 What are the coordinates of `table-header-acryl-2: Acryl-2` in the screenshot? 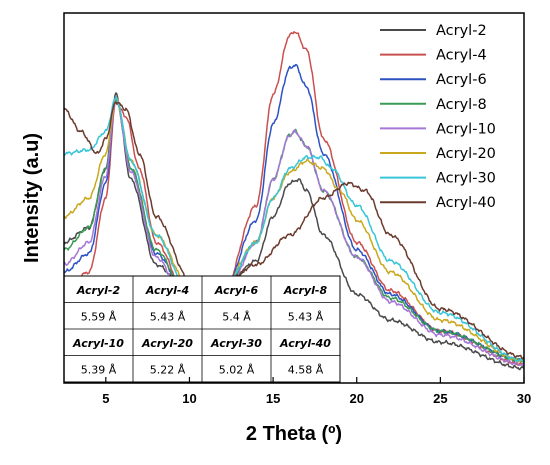 It's located at (98, 290).